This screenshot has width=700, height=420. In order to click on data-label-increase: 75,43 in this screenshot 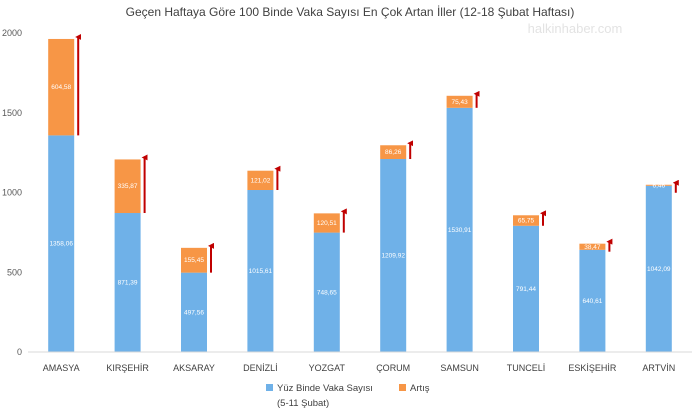, I will do `click(459, 102)`.